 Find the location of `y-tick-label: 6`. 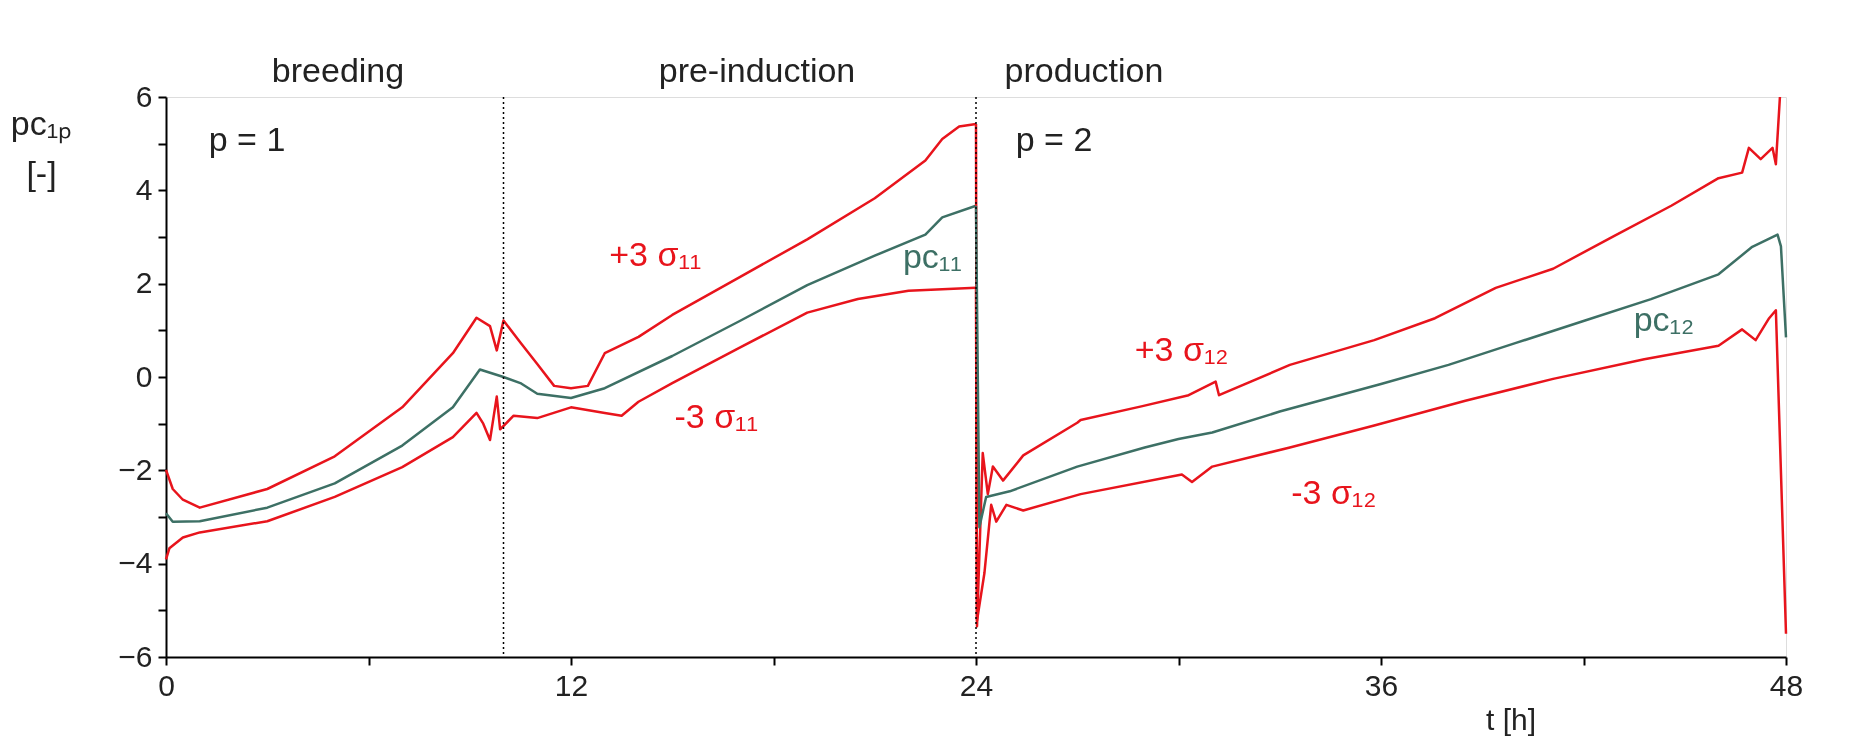

y-tick-label: 6 is located at coordinates (144, 96).